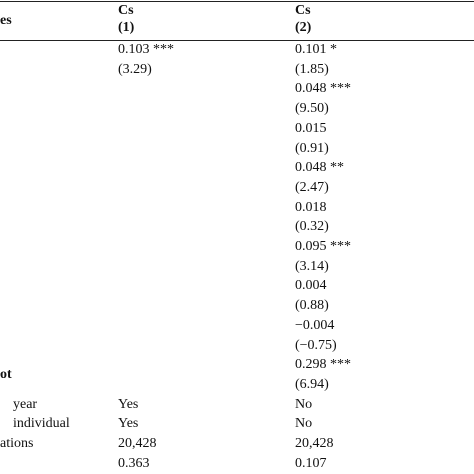  I want to click on cell: 0.363, so click(134, 463).